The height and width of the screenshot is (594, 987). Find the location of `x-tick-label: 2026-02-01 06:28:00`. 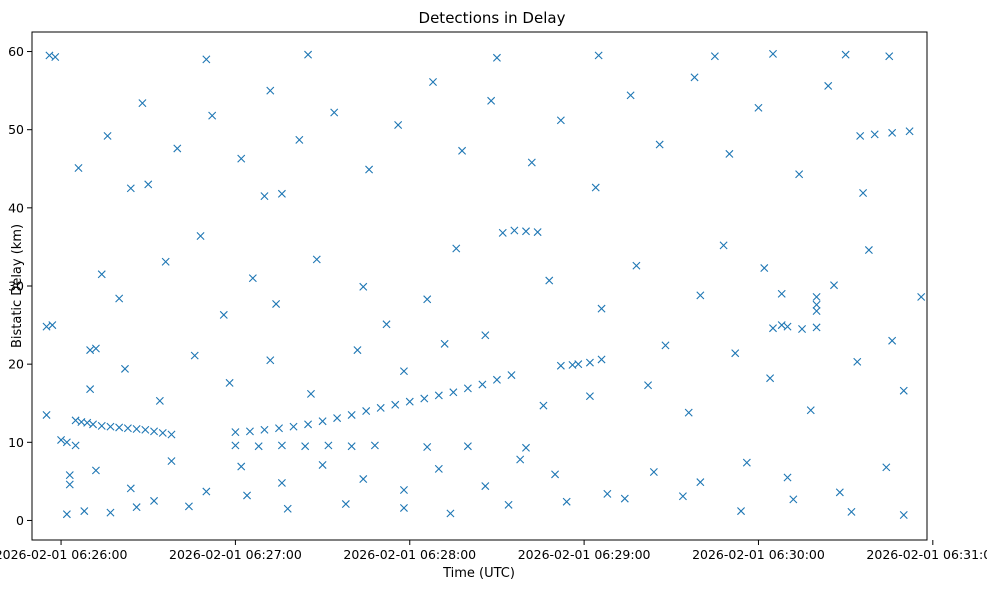

x-tick-label: 2026-02-01 06:28:00 is located at coordinates (409, 554).